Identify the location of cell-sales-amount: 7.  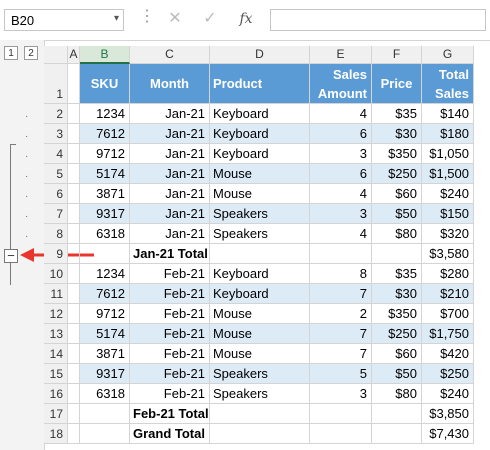
(341, 334).